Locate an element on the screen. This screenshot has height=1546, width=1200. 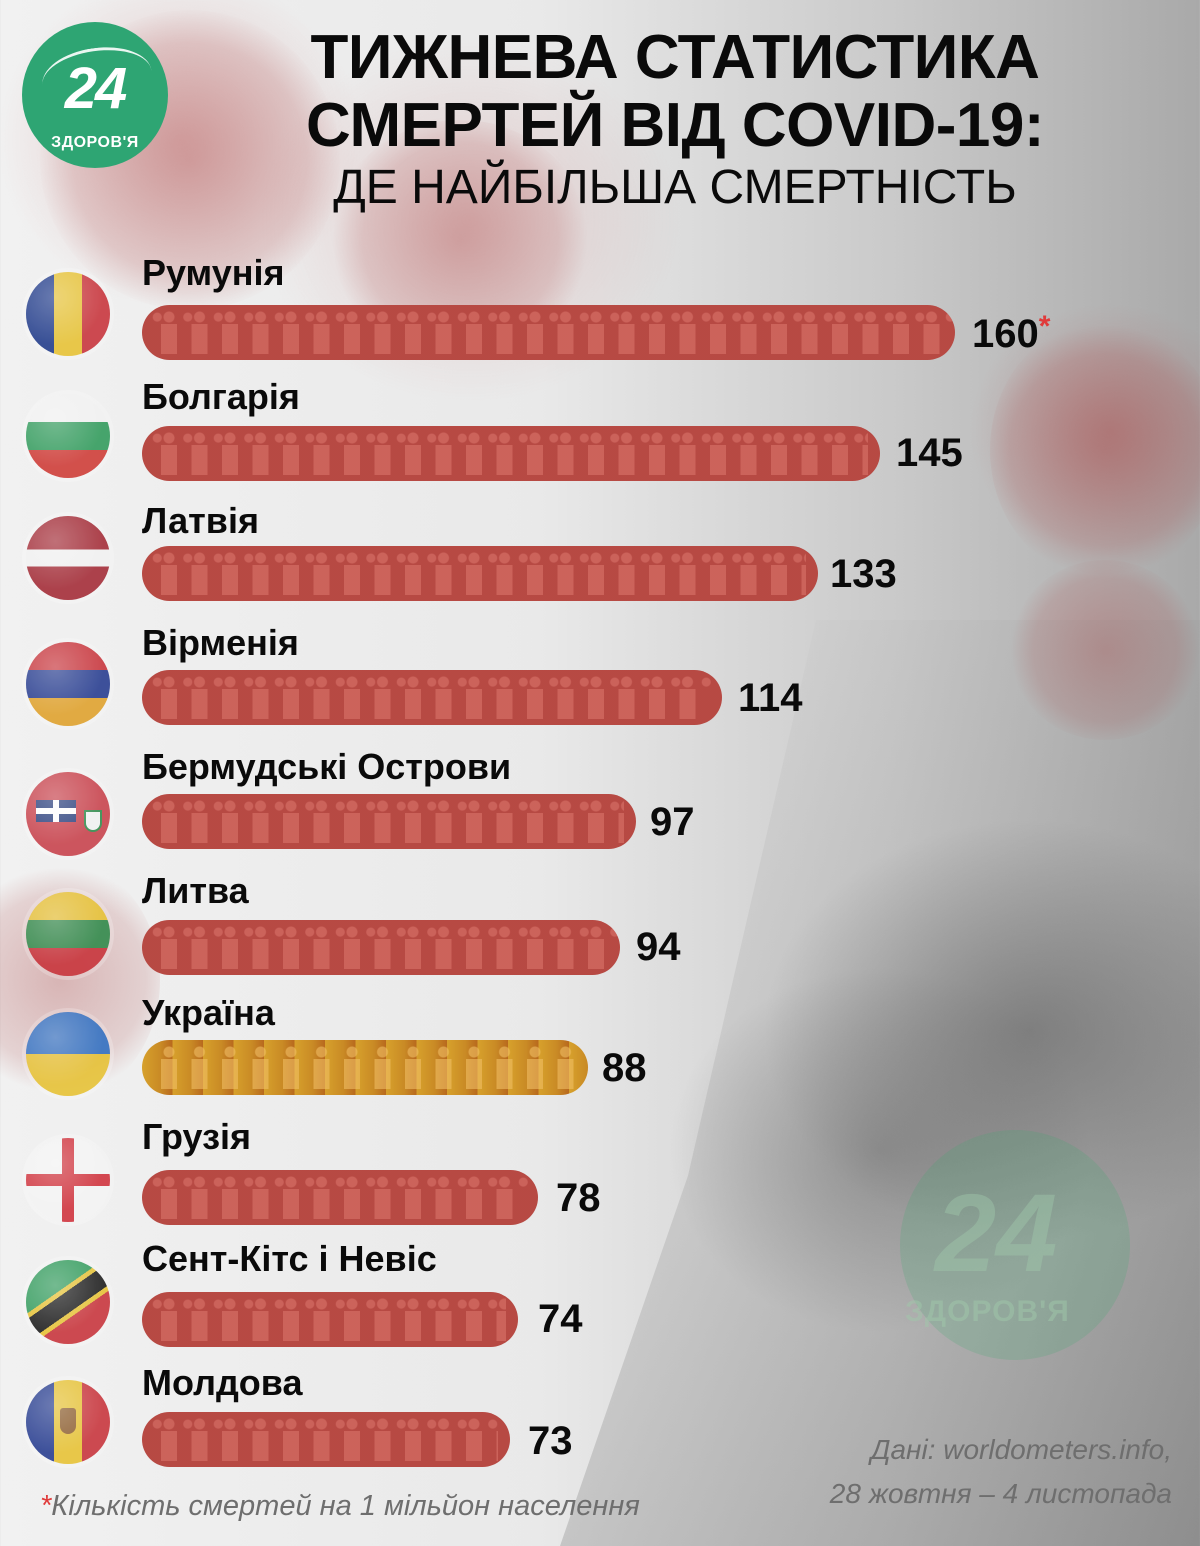
ukraine-flag-icon is located at coordinates (68, 1054).